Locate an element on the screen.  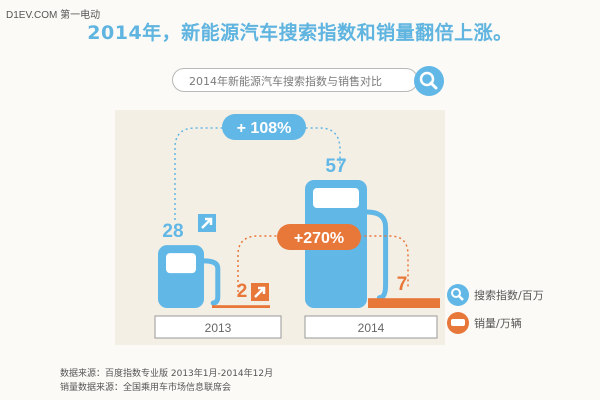
page-title: 2014年，新能源汽车搜索指数和销量翻倍上涨。 is located at coordinates (300, 33).